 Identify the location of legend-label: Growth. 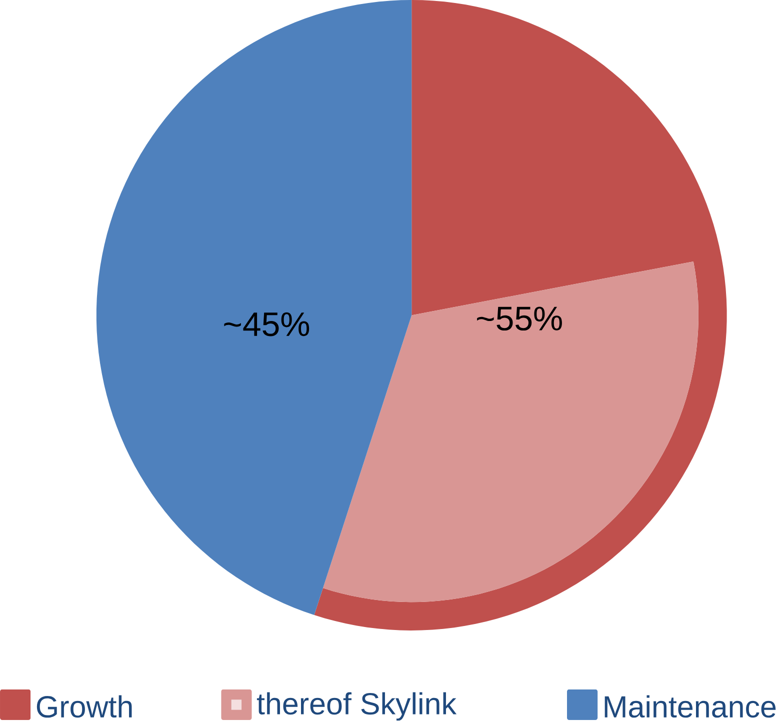
(84, 706).